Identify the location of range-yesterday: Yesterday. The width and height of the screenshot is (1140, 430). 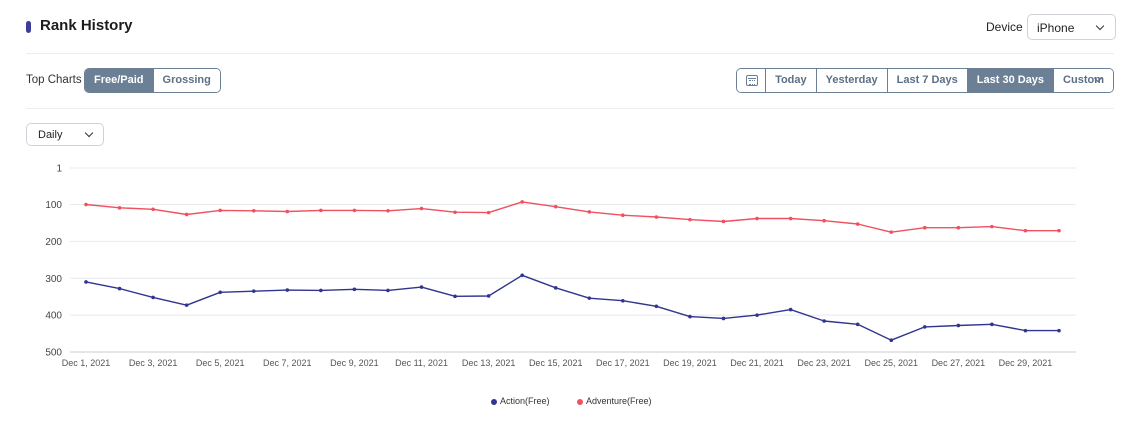
(851, 80).